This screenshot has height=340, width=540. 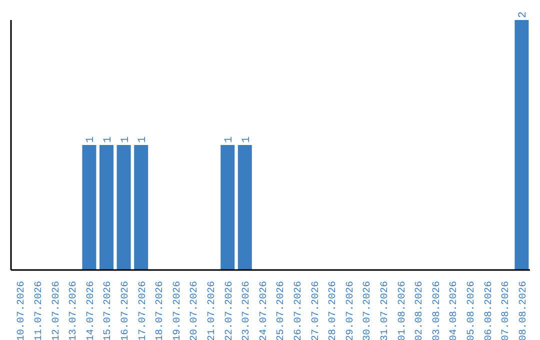 What do you see at coordinates (74, 310) in the screenshot?
I see `x-tick-label: 13.07.2026` at bounding box center [74, 310].